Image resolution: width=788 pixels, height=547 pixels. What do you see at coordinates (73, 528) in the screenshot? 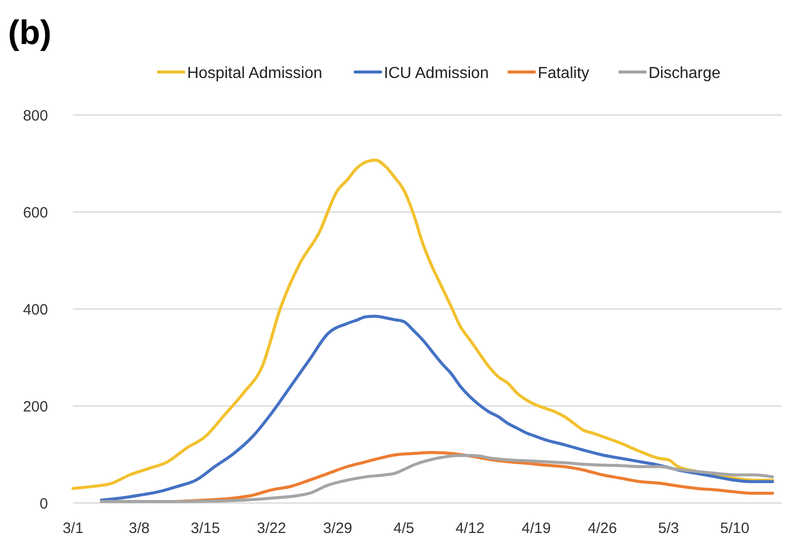
I see `x-tick-label: 3/1` at bounding box center [73, 528].